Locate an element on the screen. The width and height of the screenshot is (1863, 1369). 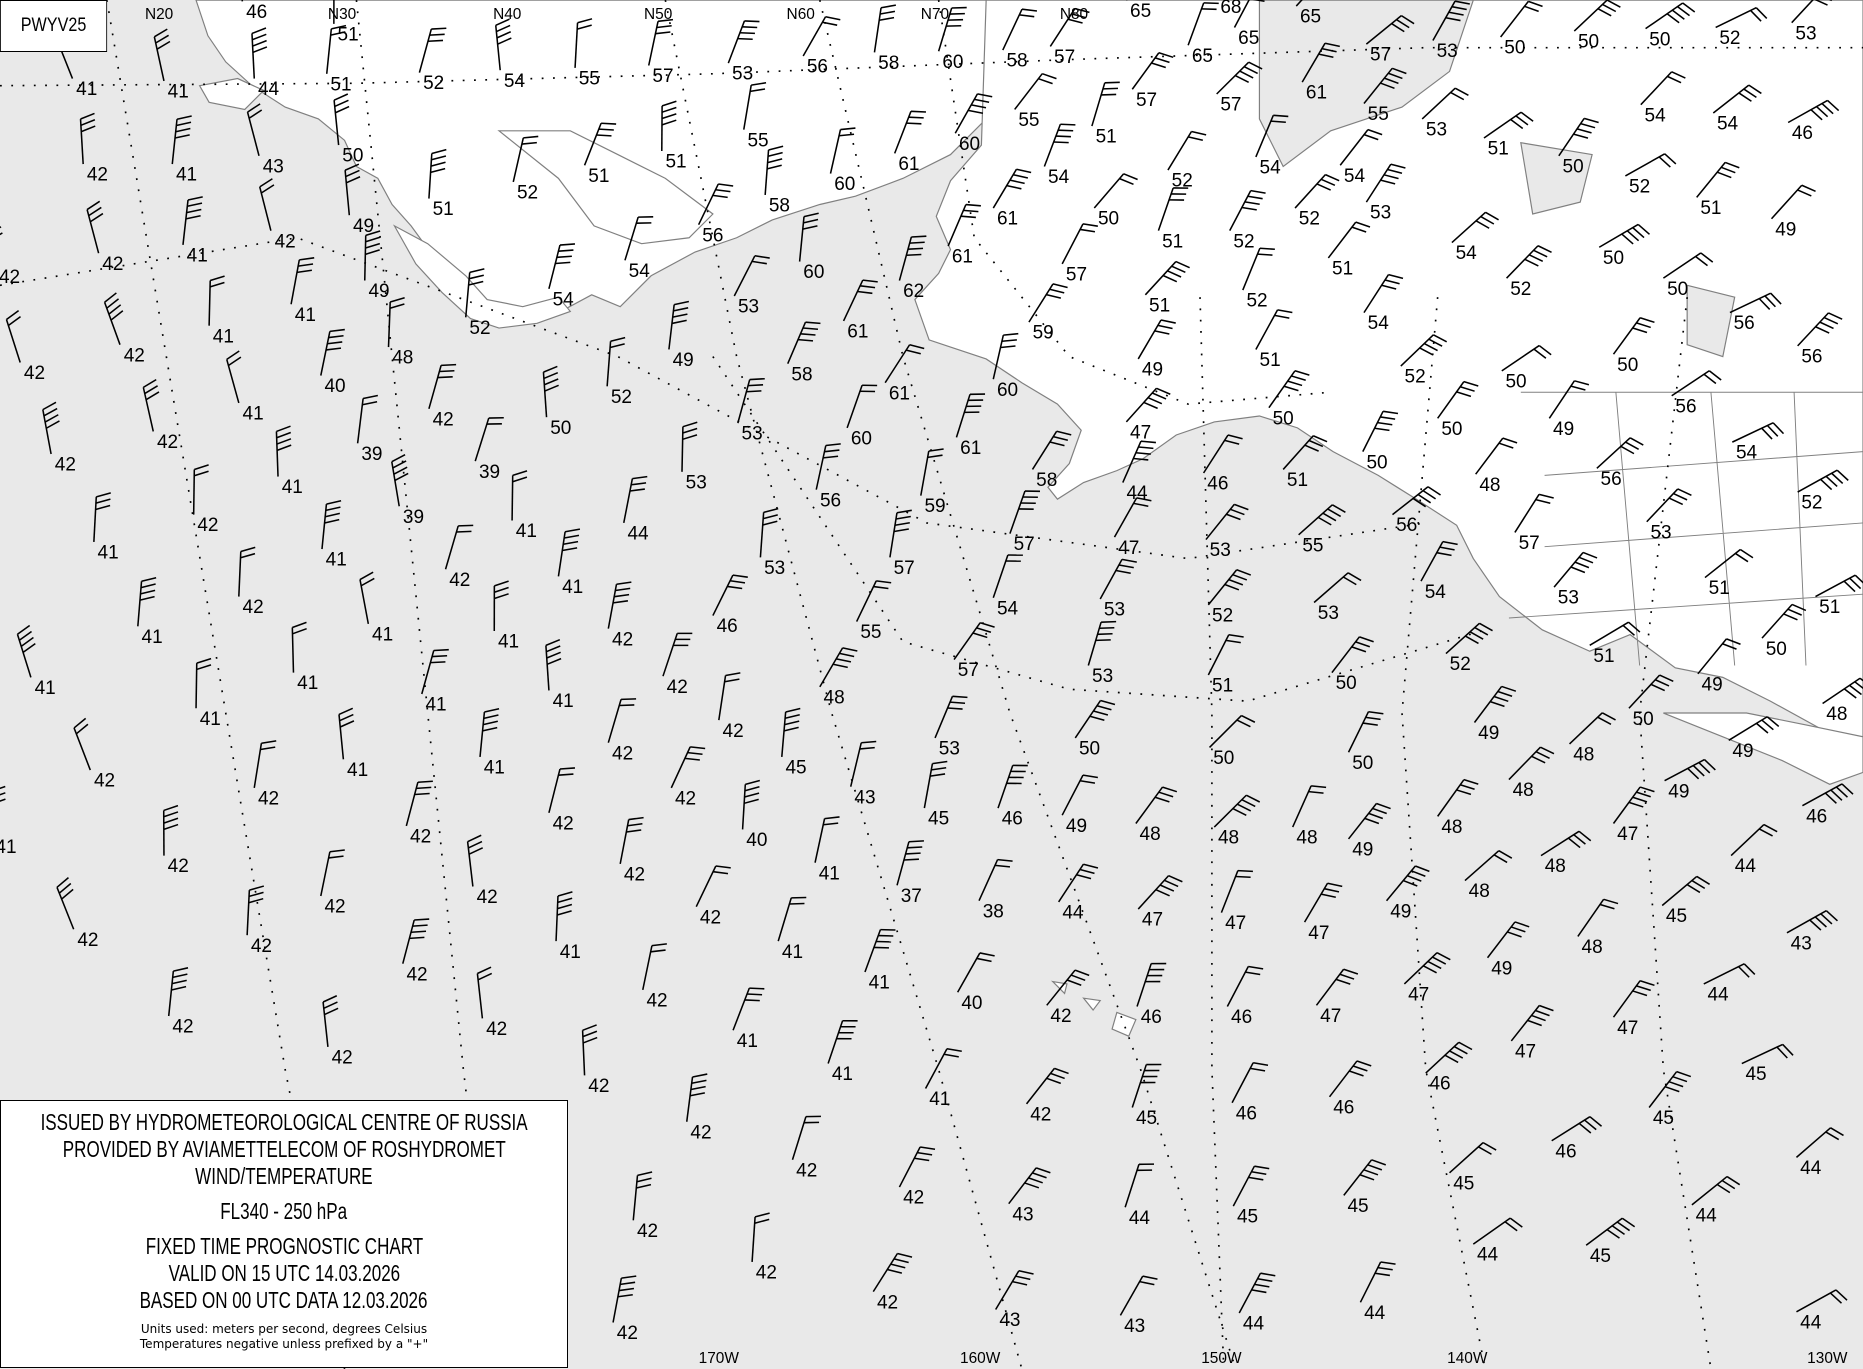
arctic-waters is located at coordinates (1497, 179).